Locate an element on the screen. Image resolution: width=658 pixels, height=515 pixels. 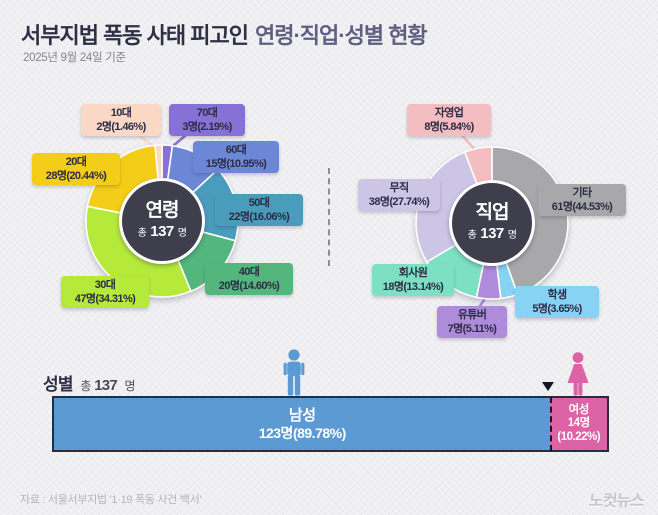
pie-label-value: 15명(10.95%) is located at coordinates (236, 164).